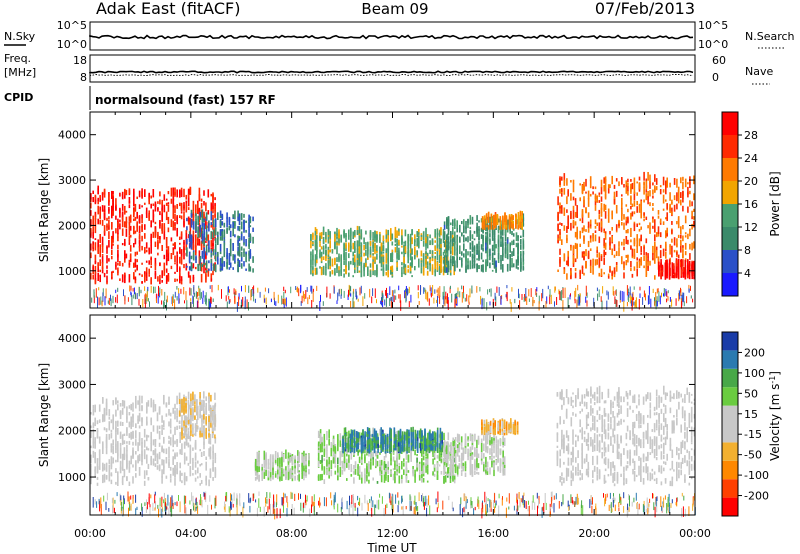  I want to click on nsearch-tick-top: 10^5, so click(713, 25).